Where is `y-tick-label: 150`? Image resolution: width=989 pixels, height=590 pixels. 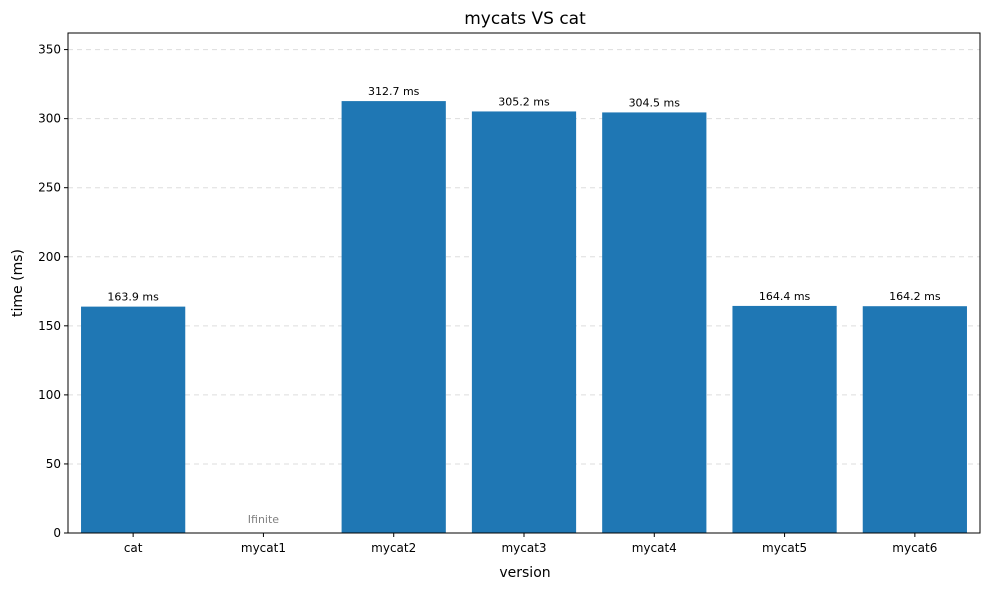 y-tick-label: 150 is located at coordinates (49, 326).